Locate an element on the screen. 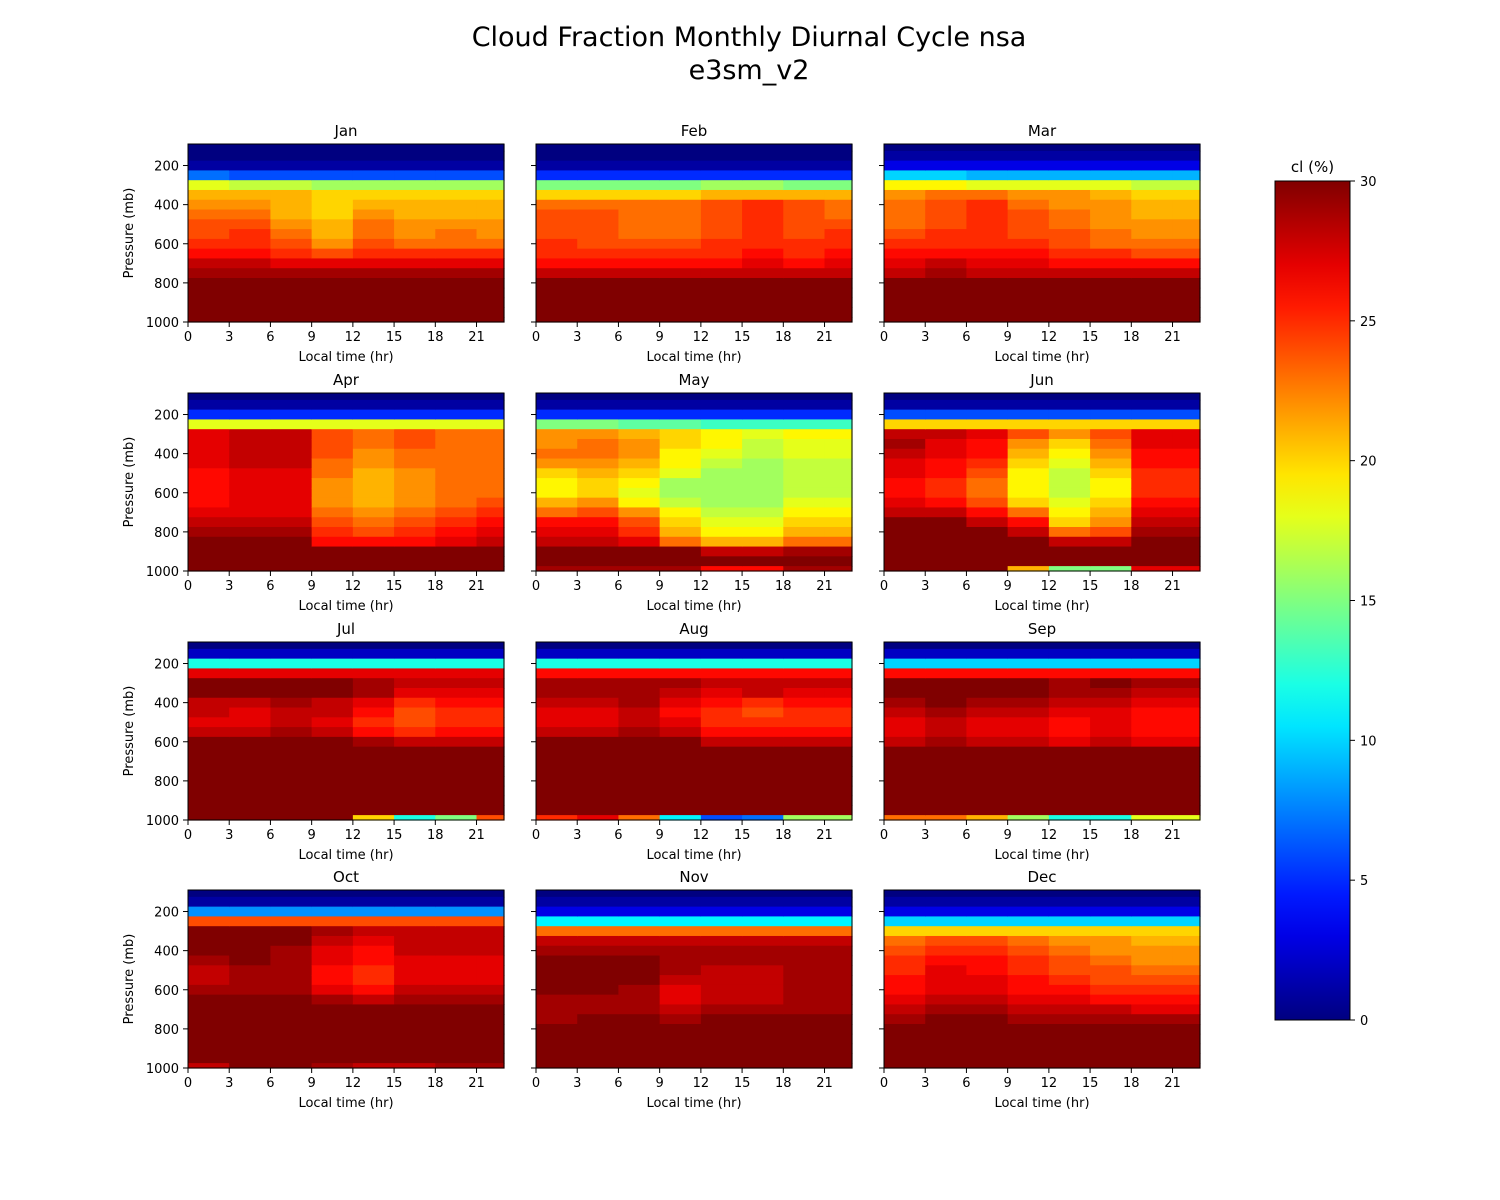  panel-title: Sep is located at coordinates (1042, 629).